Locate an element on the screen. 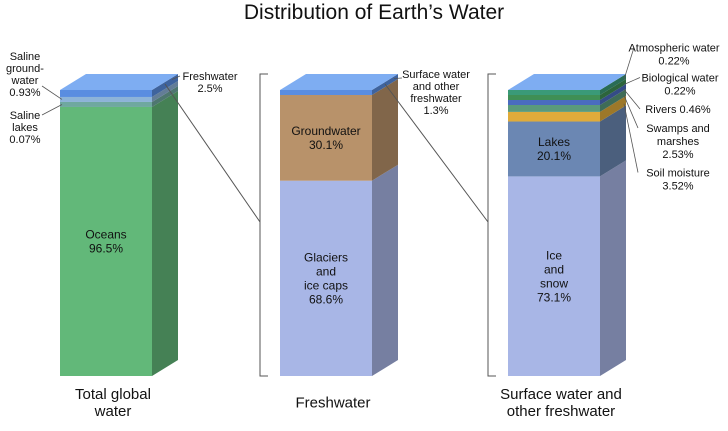  segment-label-swamps-and-marshes: Swamps and marshes 2.53% is located at coordinates (678, 142).